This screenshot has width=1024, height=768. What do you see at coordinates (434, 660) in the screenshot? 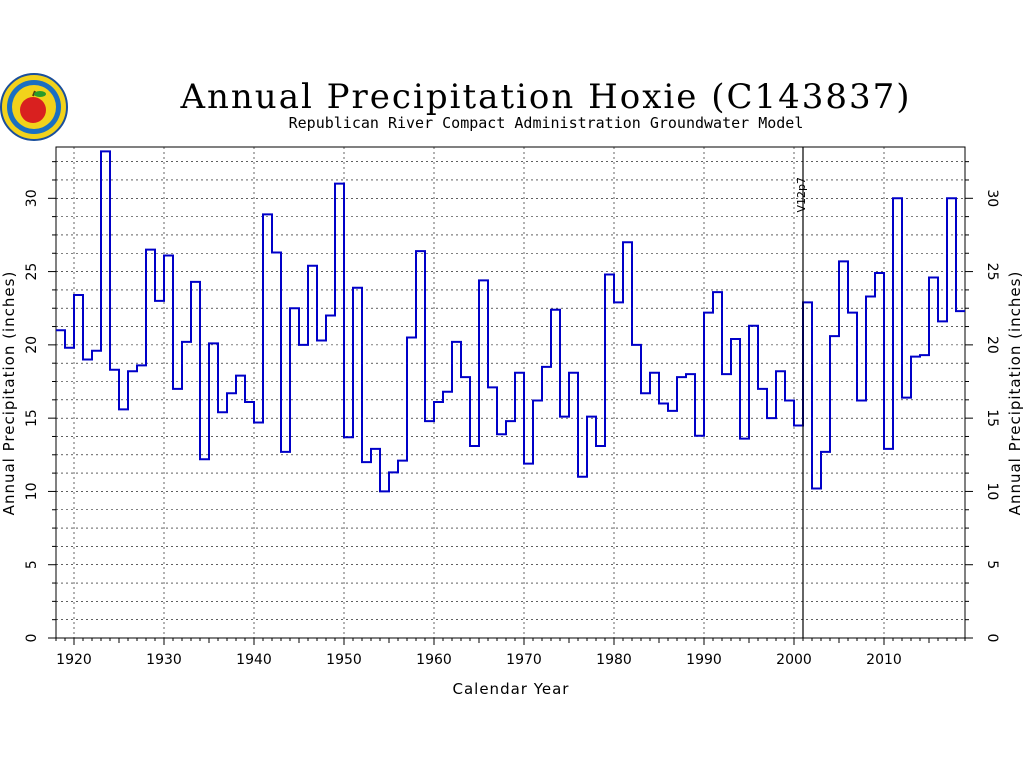
I see `x-tick-label: 1960` at bounding box center [434, 660].